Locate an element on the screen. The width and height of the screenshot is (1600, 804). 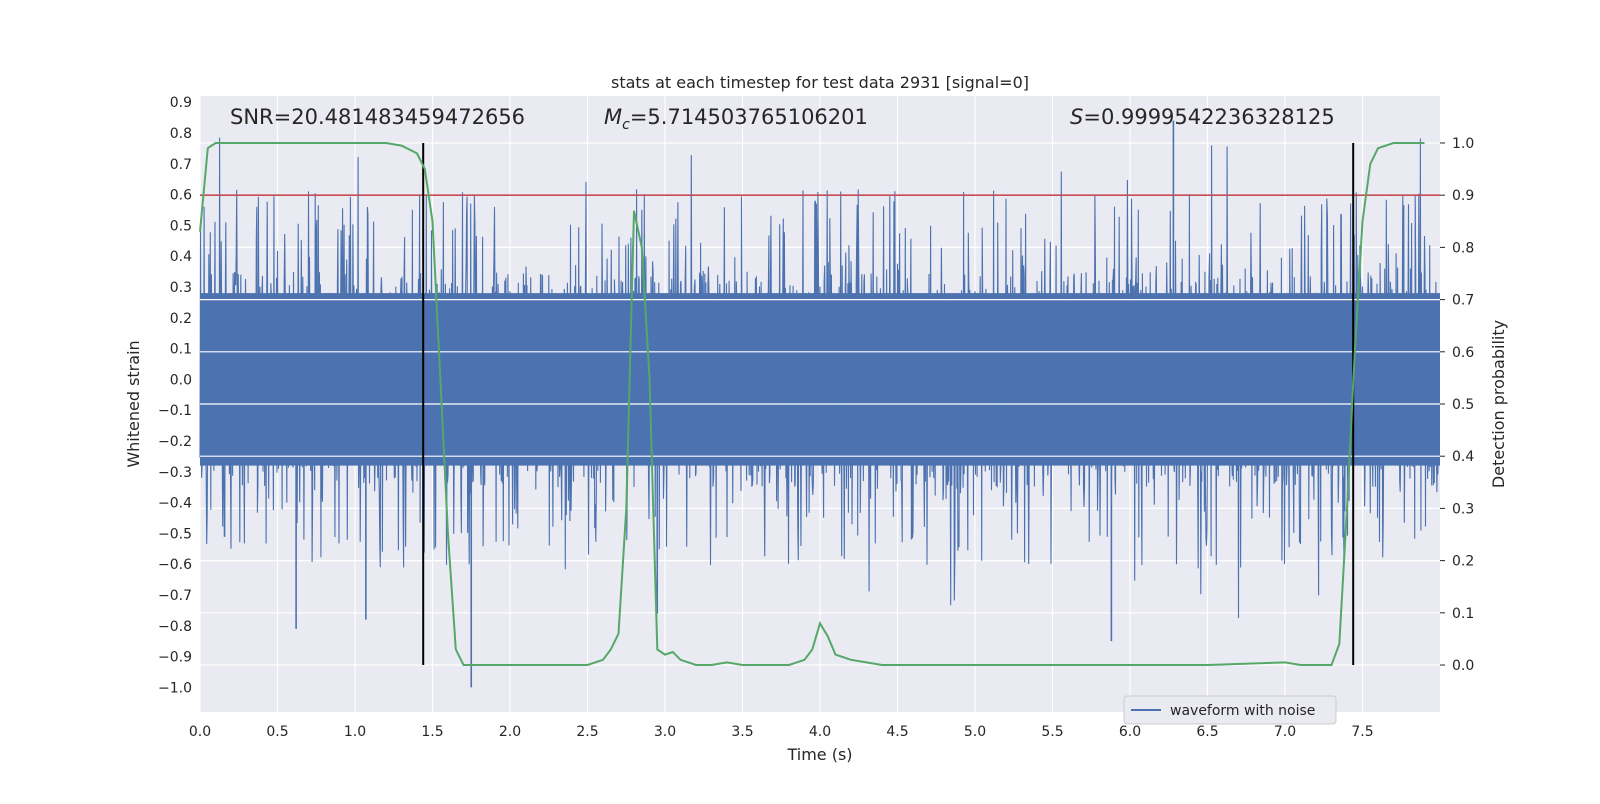
right-y-tick-label: 0.8 is located at coordinates (1463, 248).